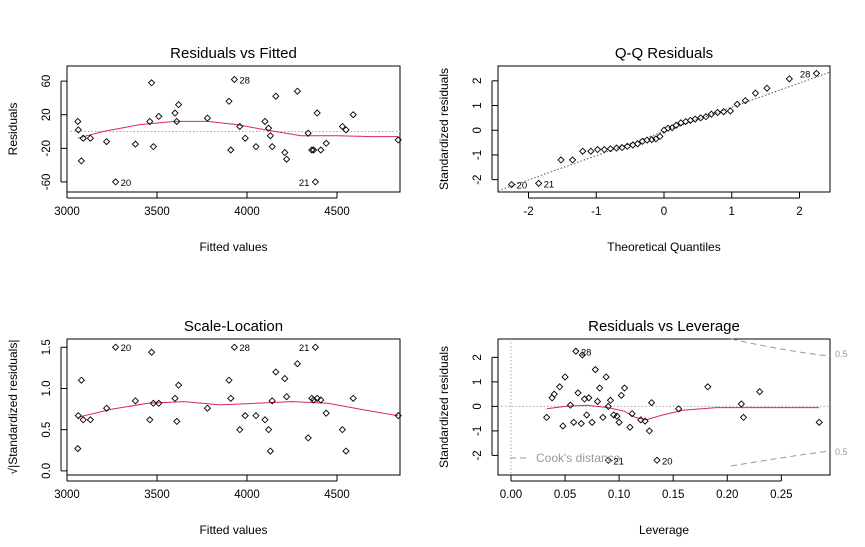  Describe the element at coordinates (478, 130) in the screenshot. I see `y-tick-label: 0` at that location.